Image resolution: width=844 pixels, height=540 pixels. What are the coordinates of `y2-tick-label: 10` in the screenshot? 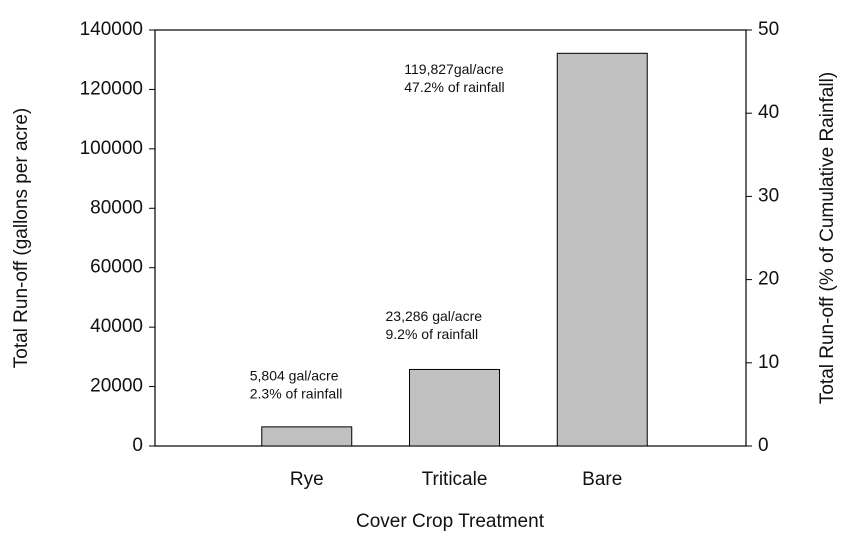 It's located at (768, 362).